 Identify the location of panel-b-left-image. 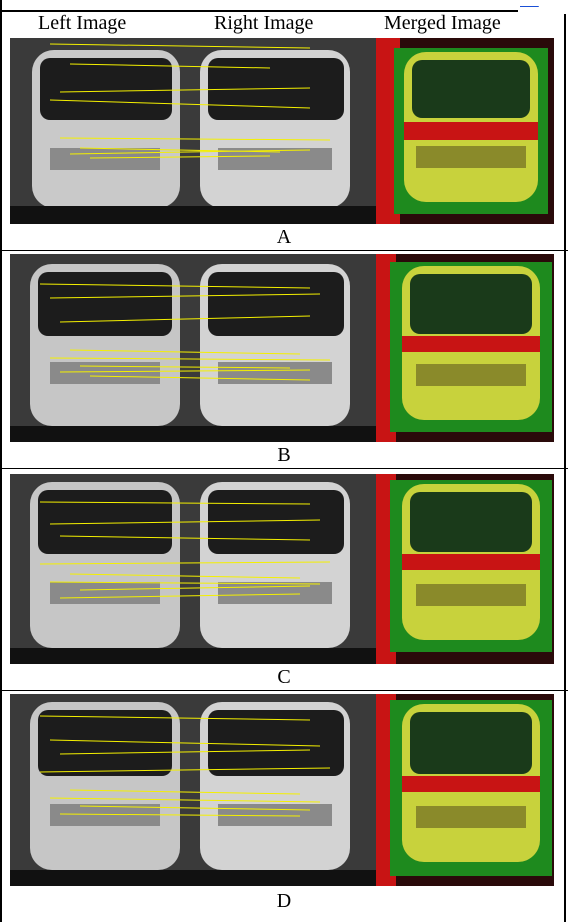
(98, 348).